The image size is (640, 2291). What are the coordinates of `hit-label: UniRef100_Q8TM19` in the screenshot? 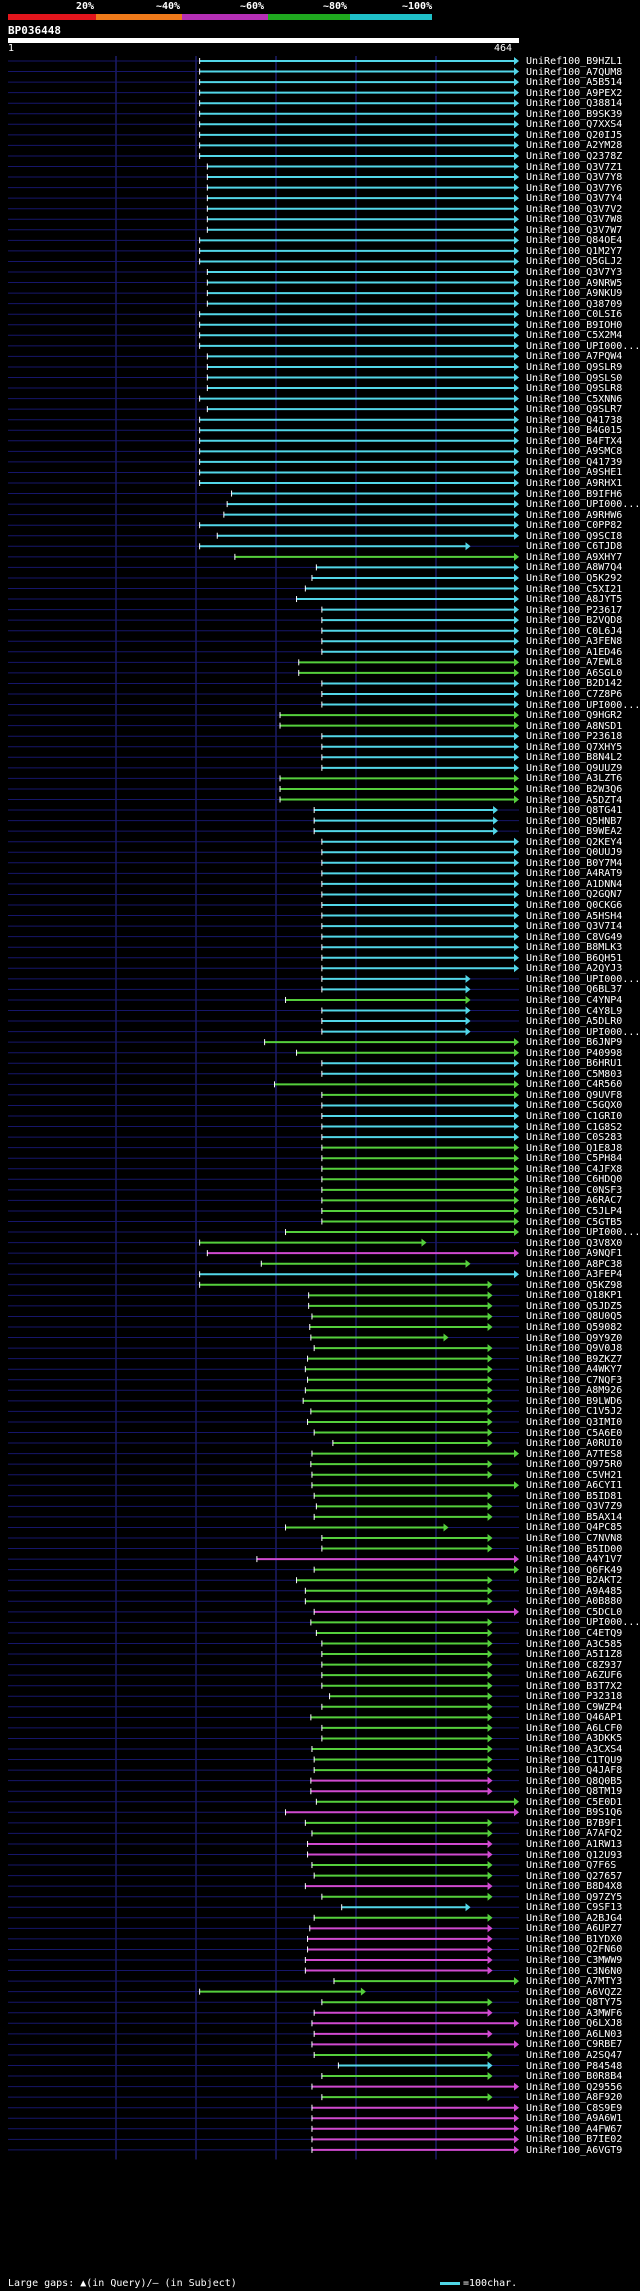 It's located at (574, 1792).